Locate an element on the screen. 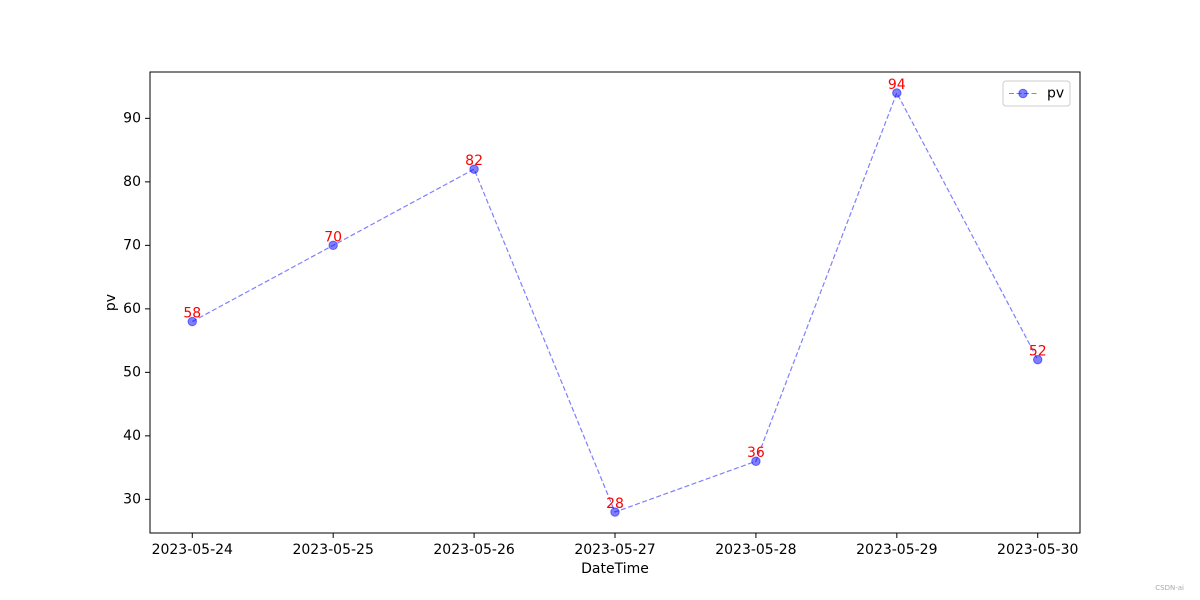 This screenshot has width=1200, height=600. y-tick-label: 50 is located at coordinates (132, 372).